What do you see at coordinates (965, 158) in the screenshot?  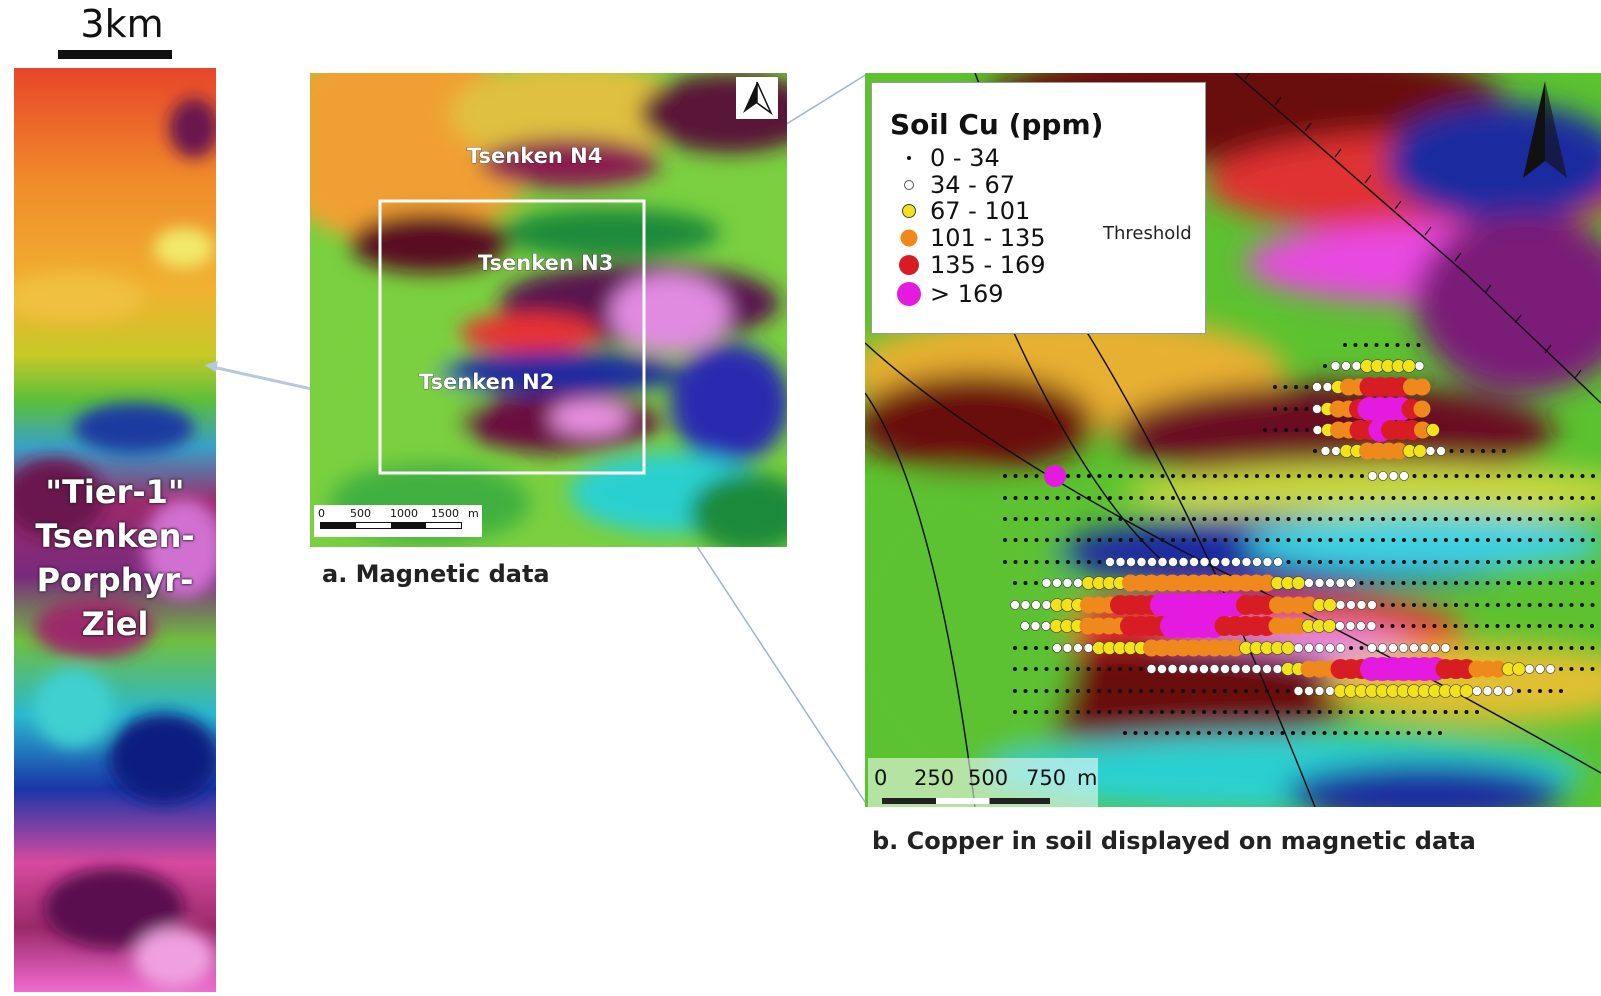 I see `legend-label: 0 - 34` at bounding box center [965, 158].